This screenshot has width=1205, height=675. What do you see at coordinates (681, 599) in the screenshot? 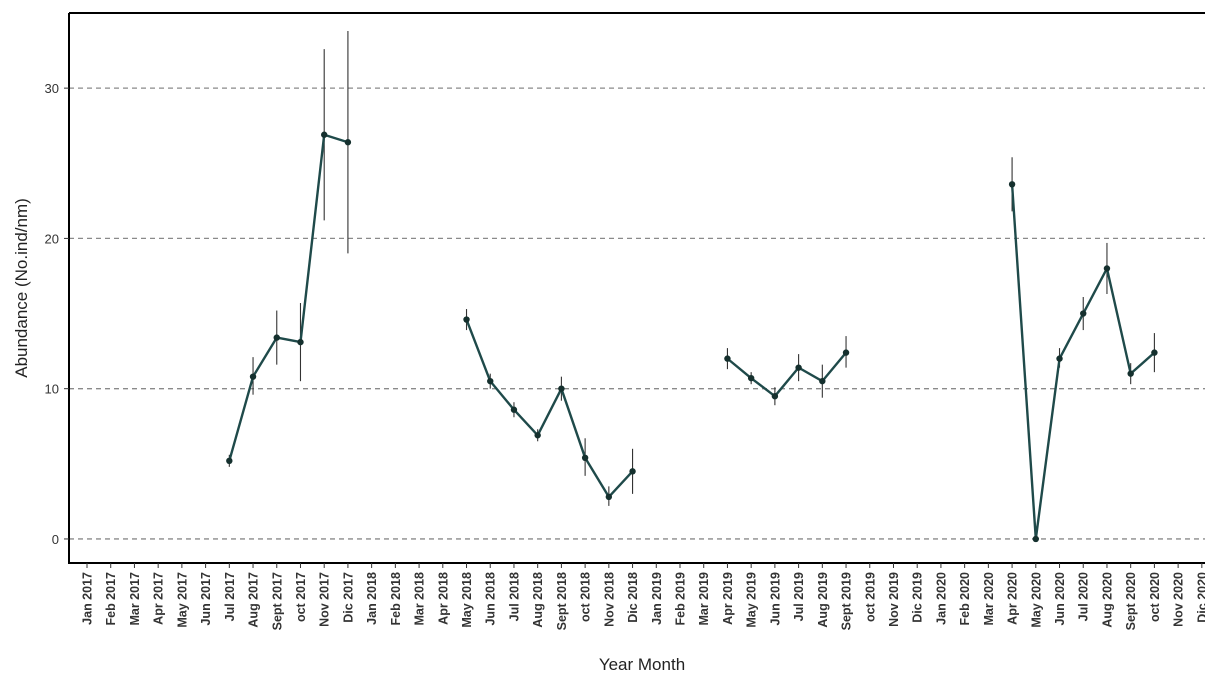
I see `x-tick-label: Feb 2019` at bounding box center [681, 599].